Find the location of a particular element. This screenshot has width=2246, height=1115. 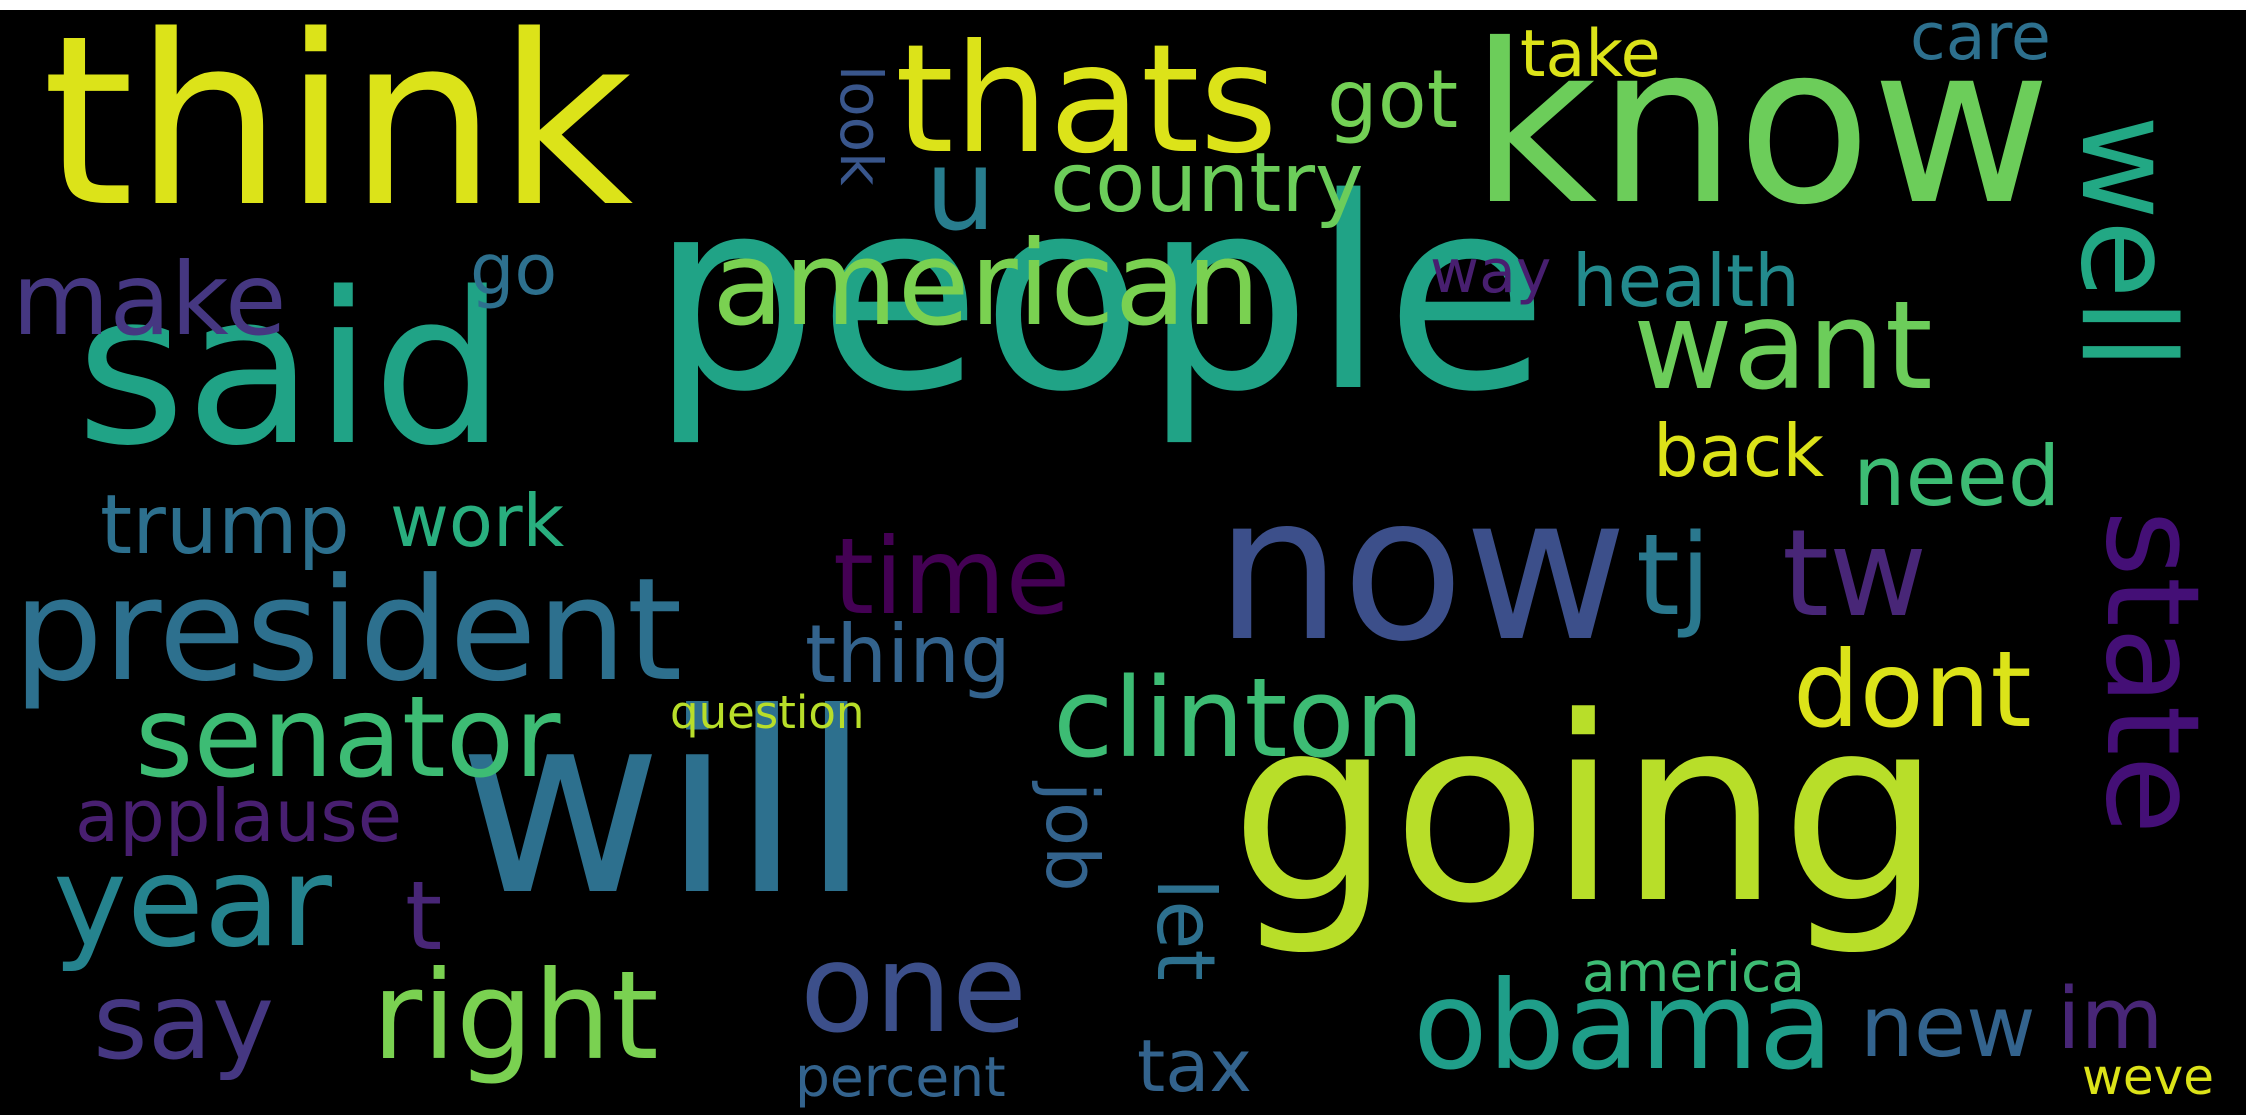

word-thing: thing is located at coordinates (908, 654).